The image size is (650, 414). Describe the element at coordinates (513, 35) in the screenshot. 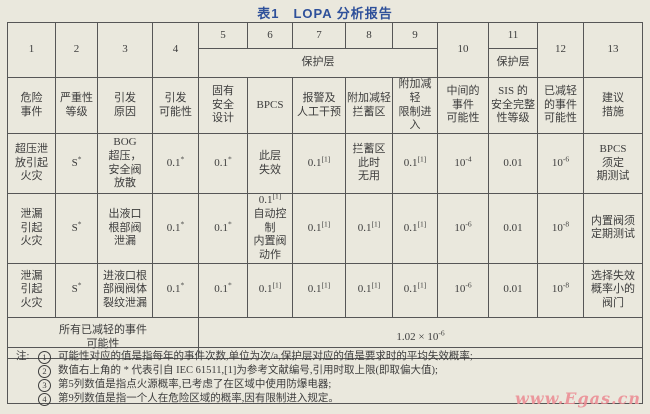

I see `header-number-cell: 11` at that location.